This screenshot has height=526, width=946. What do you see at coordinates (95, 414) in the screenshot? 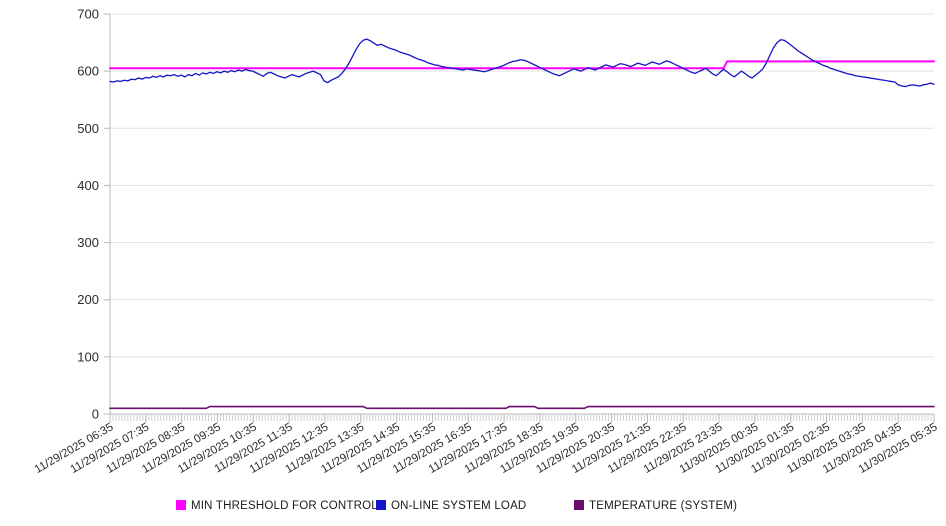
I see `y-tick-label: 0` at bounding box center [95, 414].